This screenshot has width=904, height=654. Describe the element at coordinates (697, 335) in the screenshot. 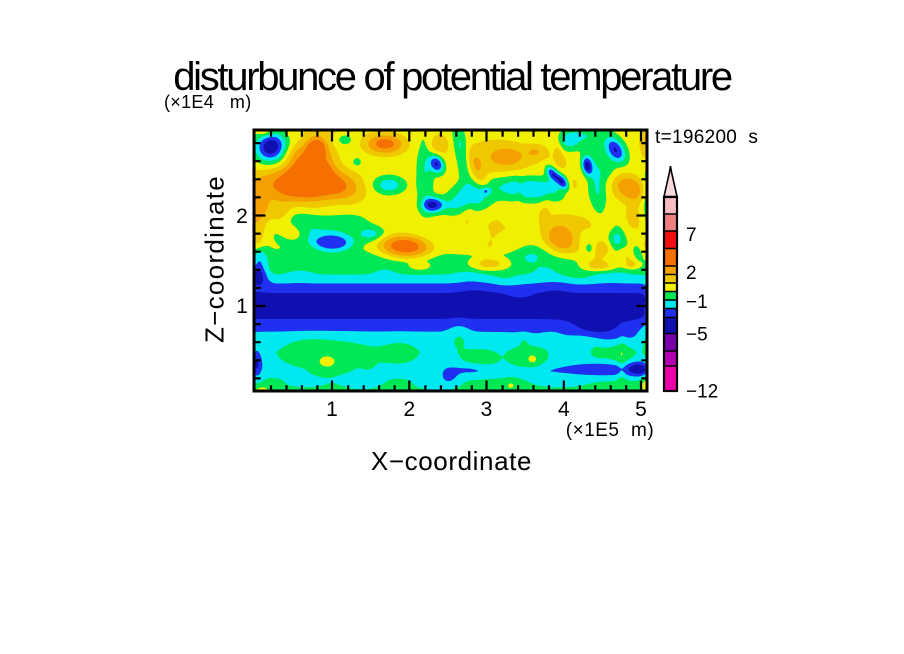

I see `svg-text: −5` at that location.